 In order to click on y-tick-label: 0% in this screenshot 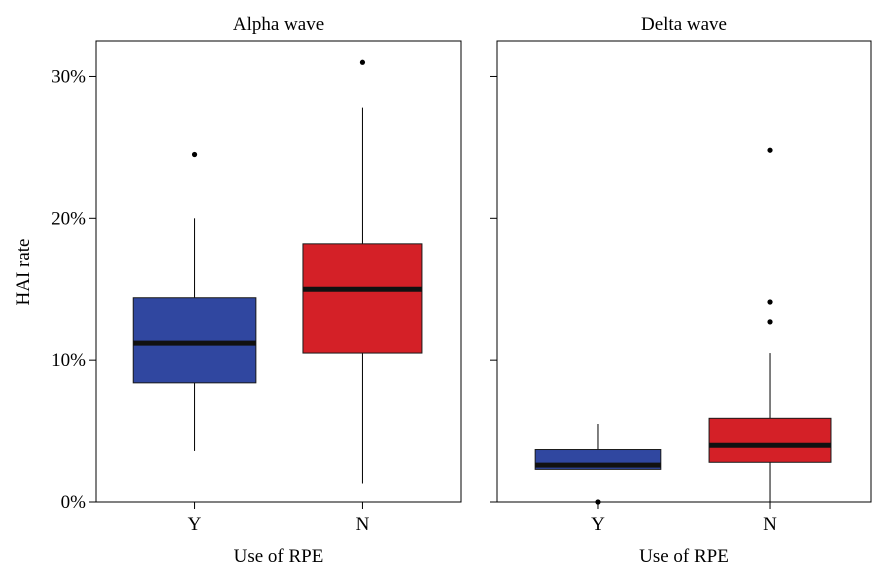, I will do `click(74, 502)`.